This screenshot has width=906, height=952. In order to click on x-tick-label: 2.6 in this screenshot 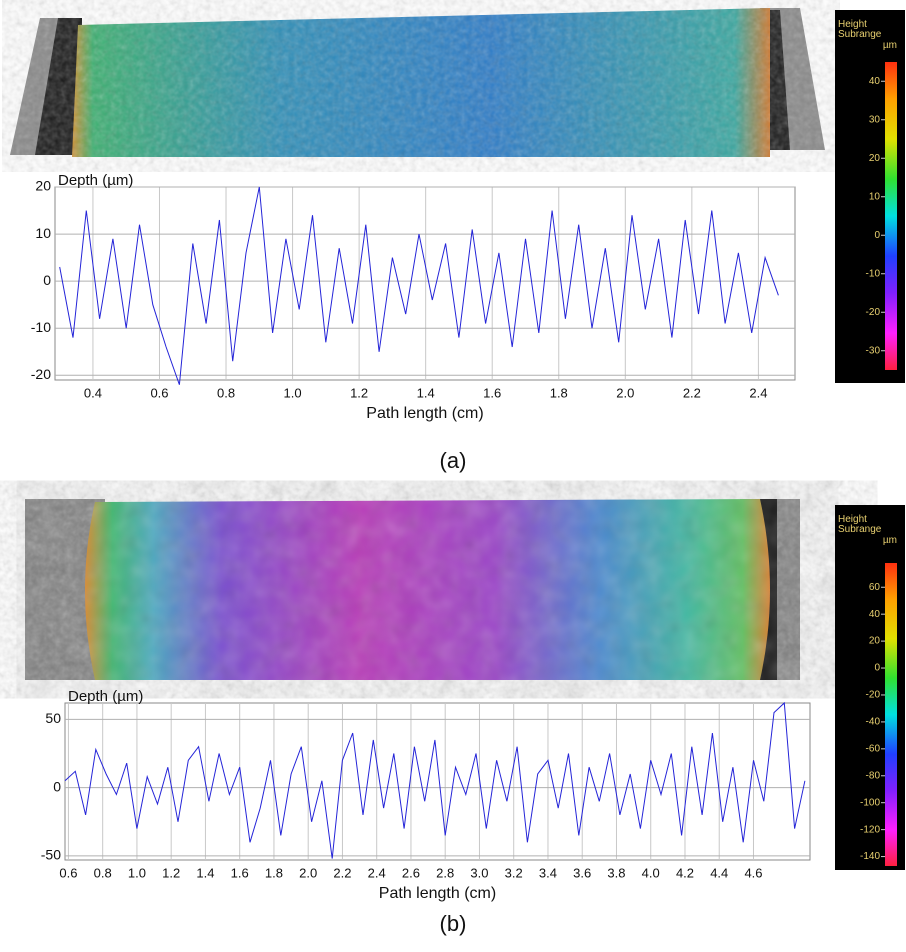, I will do `click(411, 872)`.